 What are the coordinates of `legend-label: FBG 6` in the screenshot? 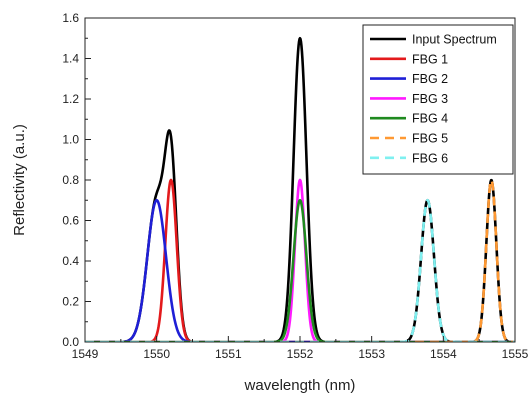 It's located at (430, 158).